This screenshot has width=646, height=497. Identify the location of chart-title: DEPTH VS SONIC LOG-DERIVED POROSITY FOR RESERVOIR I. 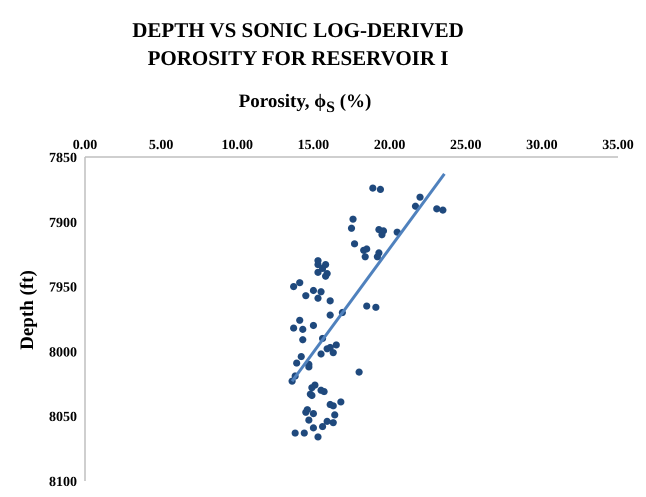
(298, 44).